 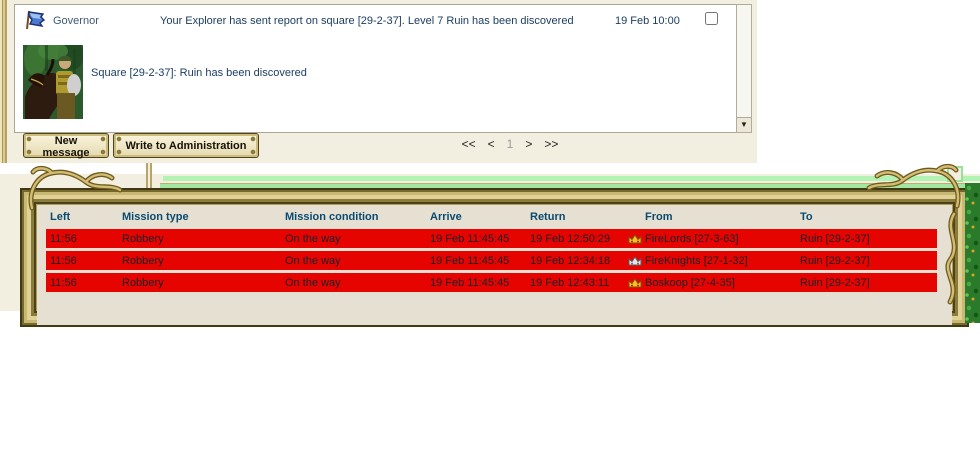 I want to click on message-scrollbar: ▼, so click(x=744, y=68).